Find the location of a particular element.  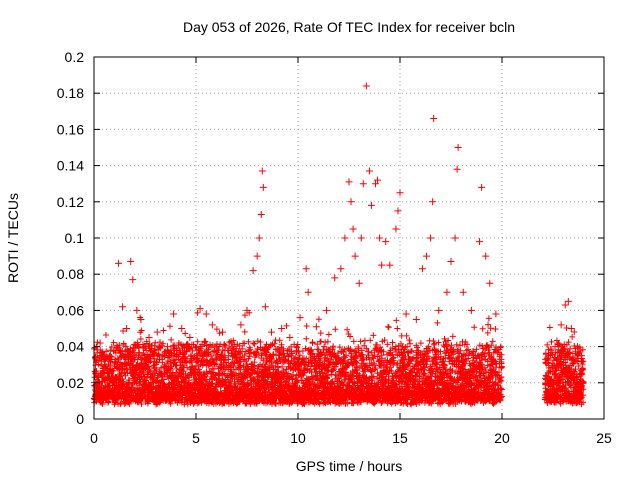

y-axis-label: ROTI / TECUs is located at coordinates (13, 238).